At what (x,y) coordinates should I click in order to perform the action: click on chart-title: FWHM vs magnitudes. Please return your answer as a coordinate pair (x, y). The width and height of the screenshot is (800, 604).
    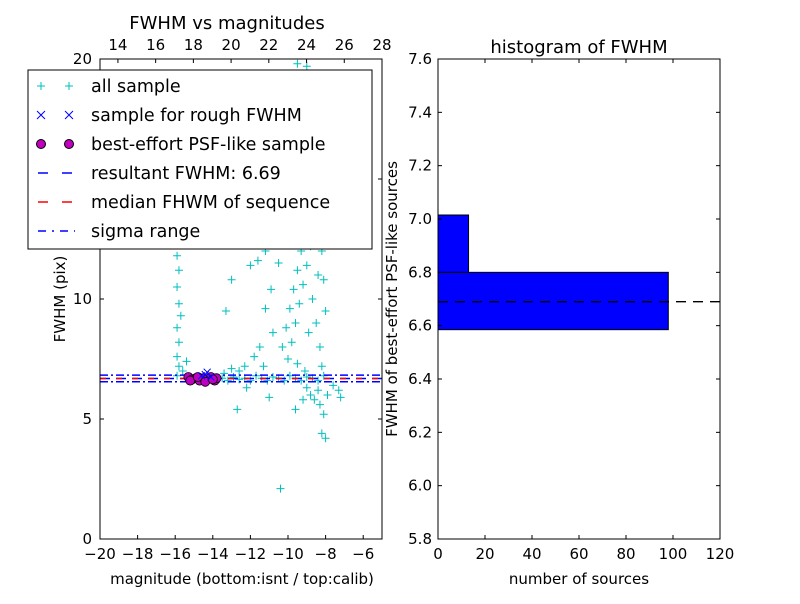
    Looking at the image, I should click on (226, 23).